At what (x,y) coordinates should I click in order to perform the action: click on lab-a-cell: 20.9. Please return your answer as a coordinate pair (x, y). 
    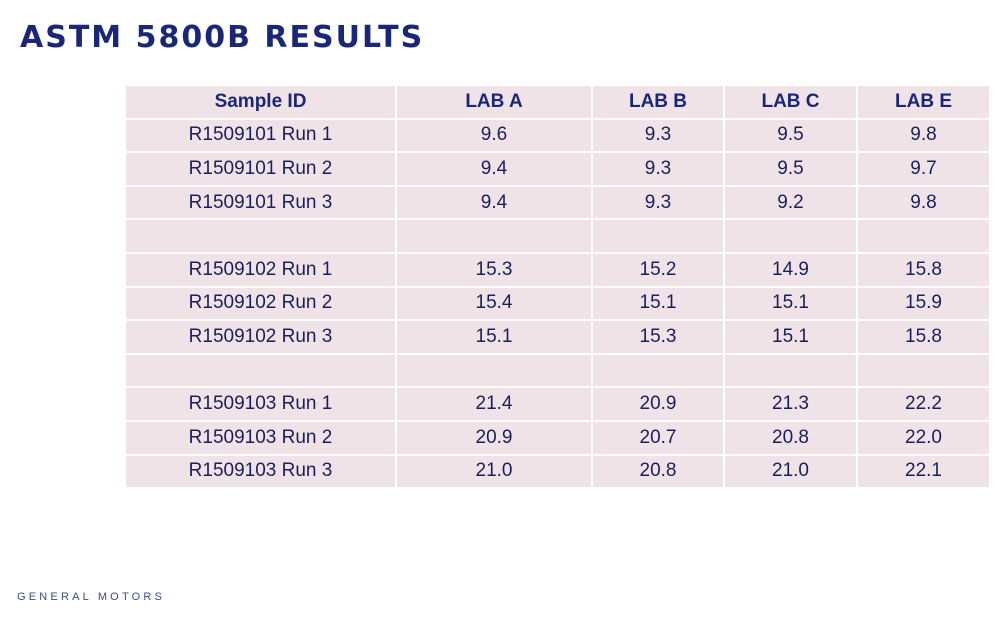
    Looking at the image, I should click on (494, 437).